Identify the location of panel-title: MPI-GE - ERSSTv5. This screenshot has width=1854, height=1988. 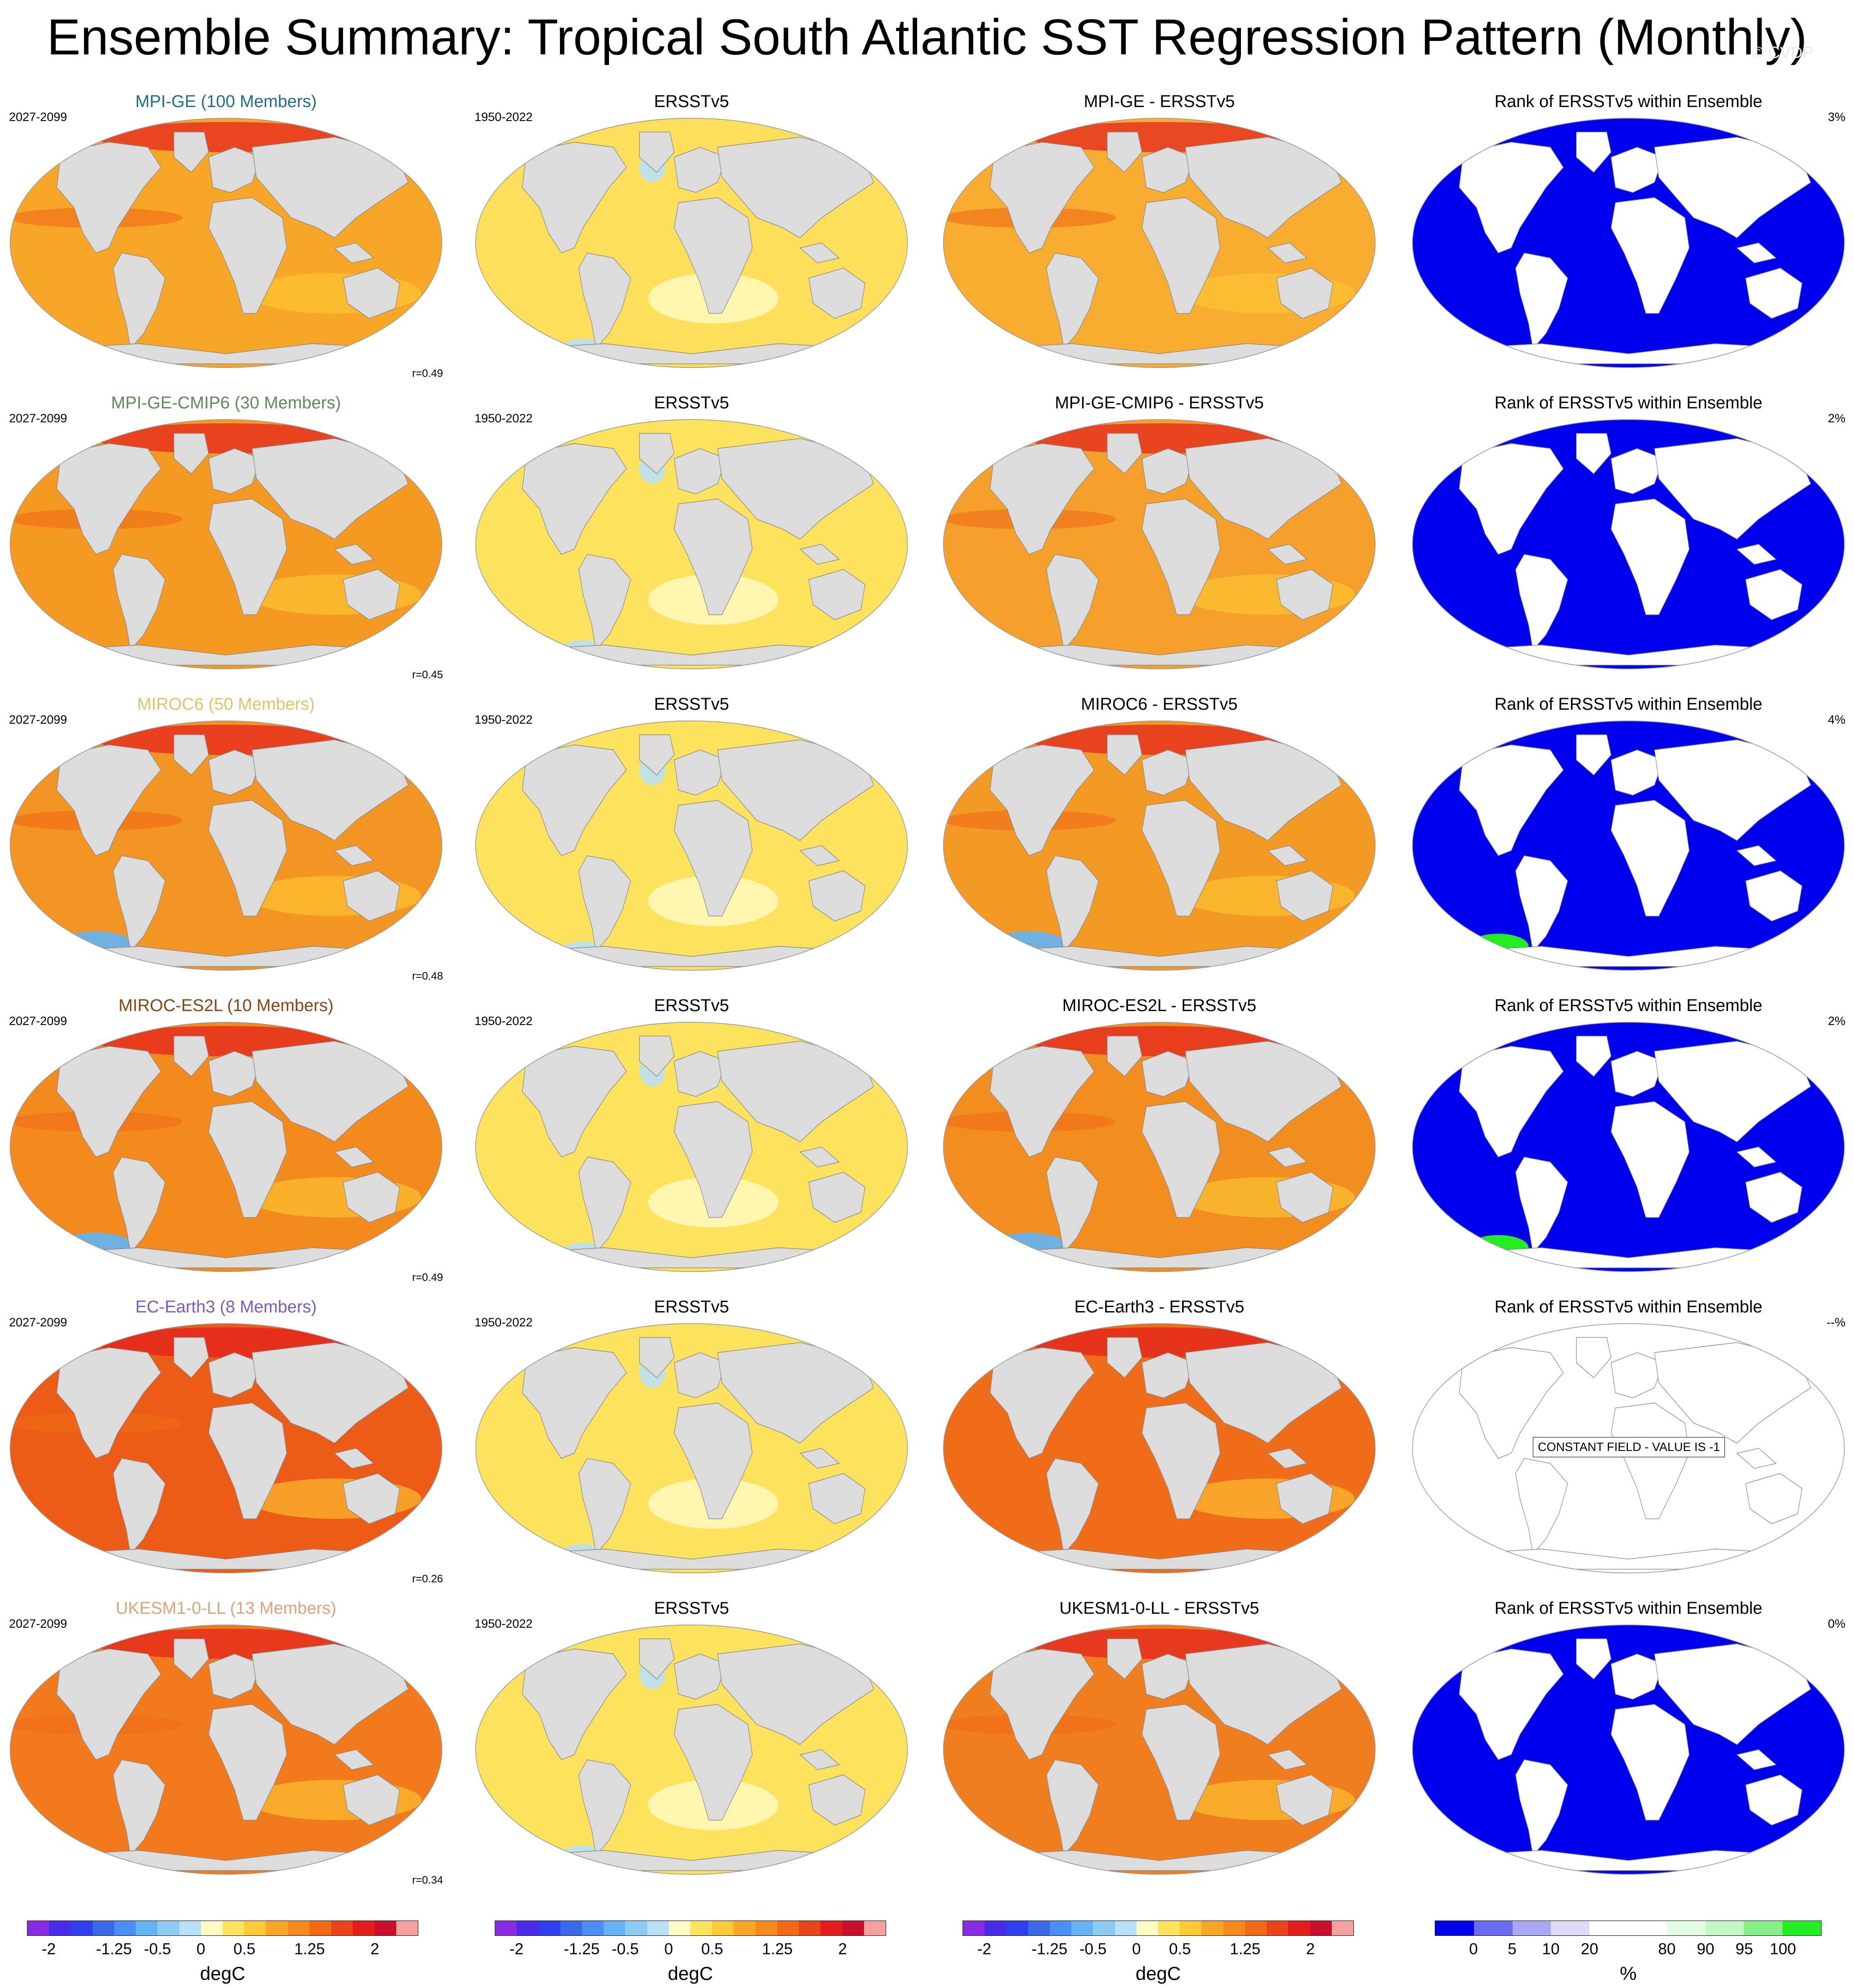
(1159, 101).